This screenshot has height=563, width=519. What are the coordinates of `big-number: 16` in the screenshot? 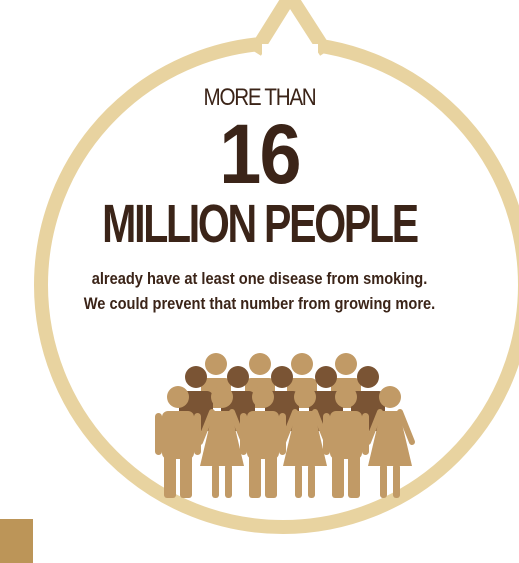 It's located at (260, 154).